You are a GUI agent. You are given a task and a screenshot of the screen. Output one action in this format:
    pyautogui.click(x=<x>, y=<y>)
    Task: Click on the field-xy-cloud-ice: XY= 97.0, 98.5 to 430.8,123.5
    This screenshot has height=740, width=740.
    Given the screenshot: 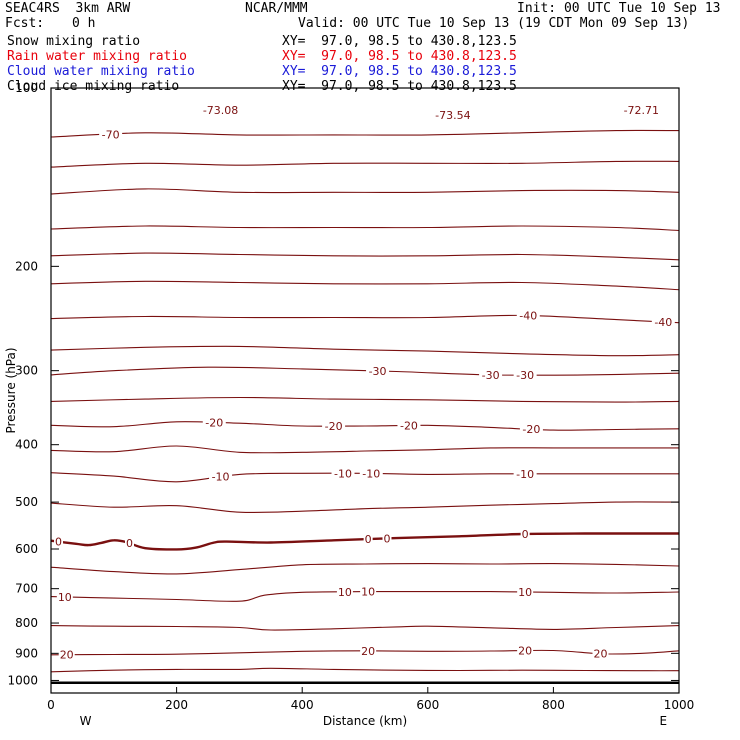 What is the action you would take?
    pyautogui.click(x=399, y=86)
    